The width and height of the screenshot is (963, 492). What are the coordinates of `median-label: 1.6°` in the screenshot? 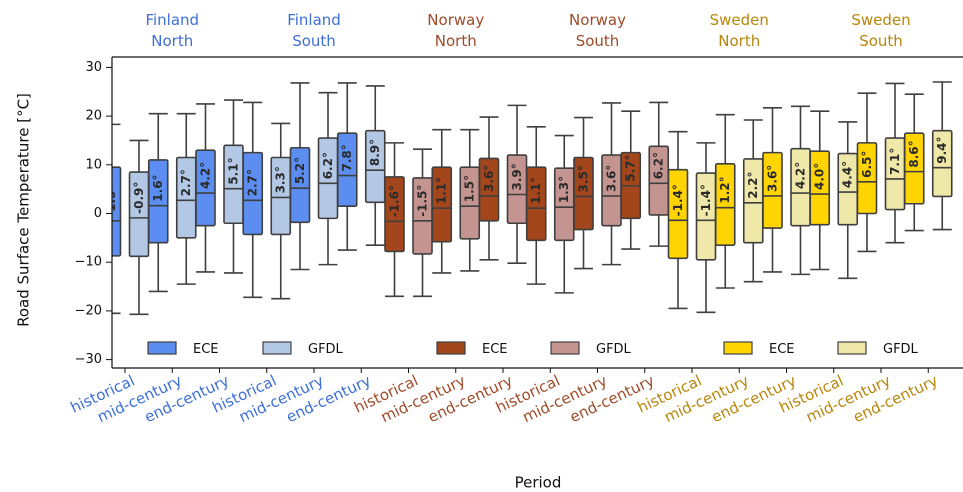 It's located at (158, 187).